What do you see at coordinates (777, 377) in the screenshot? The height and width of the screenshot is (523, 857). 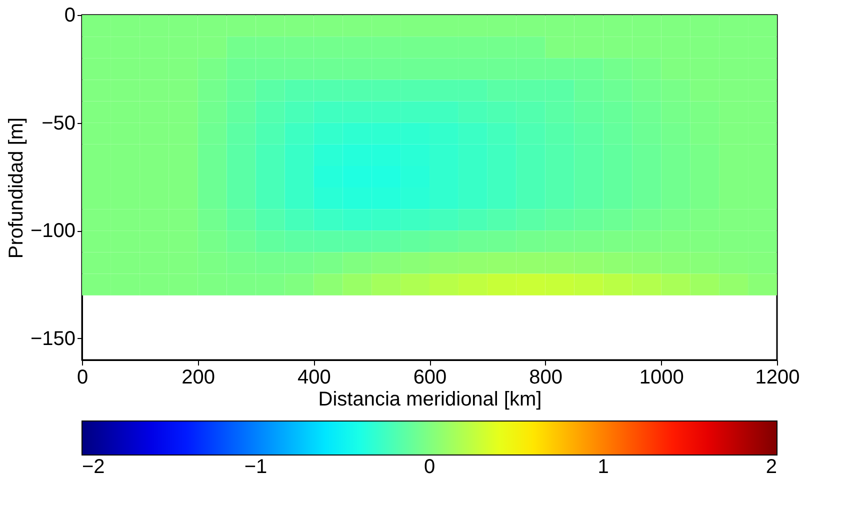 I see `x-tick-label: 1200` at bounding box center [777, 377].